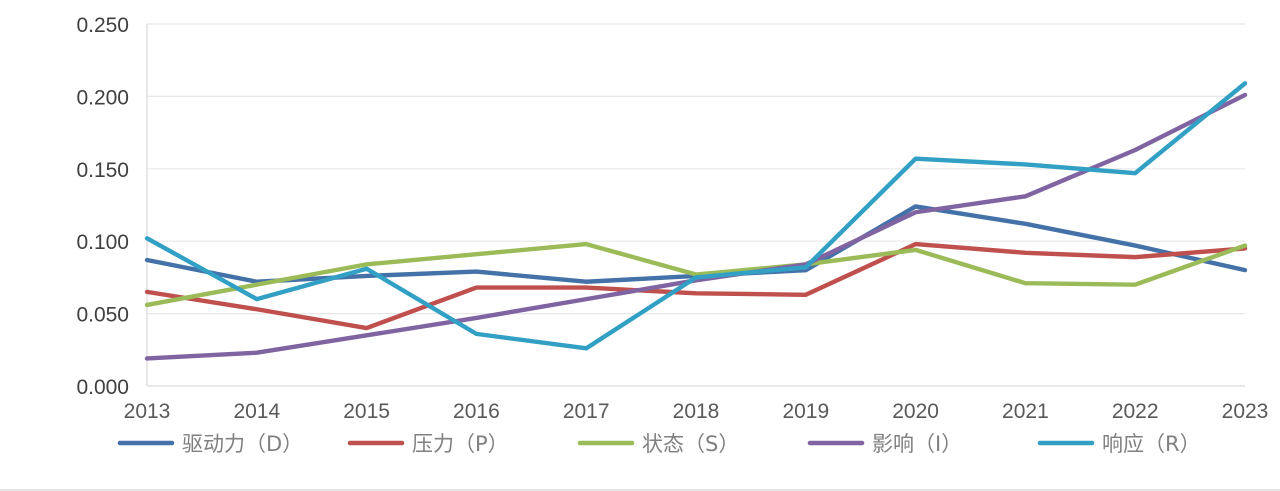  Describe the element at coordinates (696, 411) in the screenshot. I see `x-axis-tick-label: 2018` at that location.